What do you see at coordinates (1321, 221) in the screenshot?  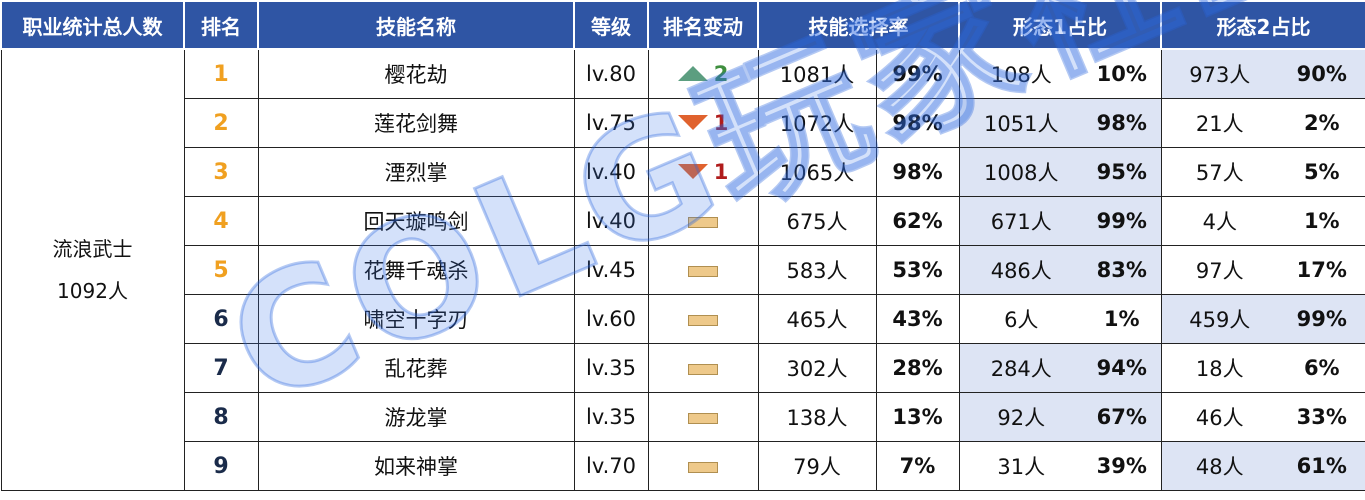 I see `form2-pct-cell: 1%` at bounding box center [1321, 221].